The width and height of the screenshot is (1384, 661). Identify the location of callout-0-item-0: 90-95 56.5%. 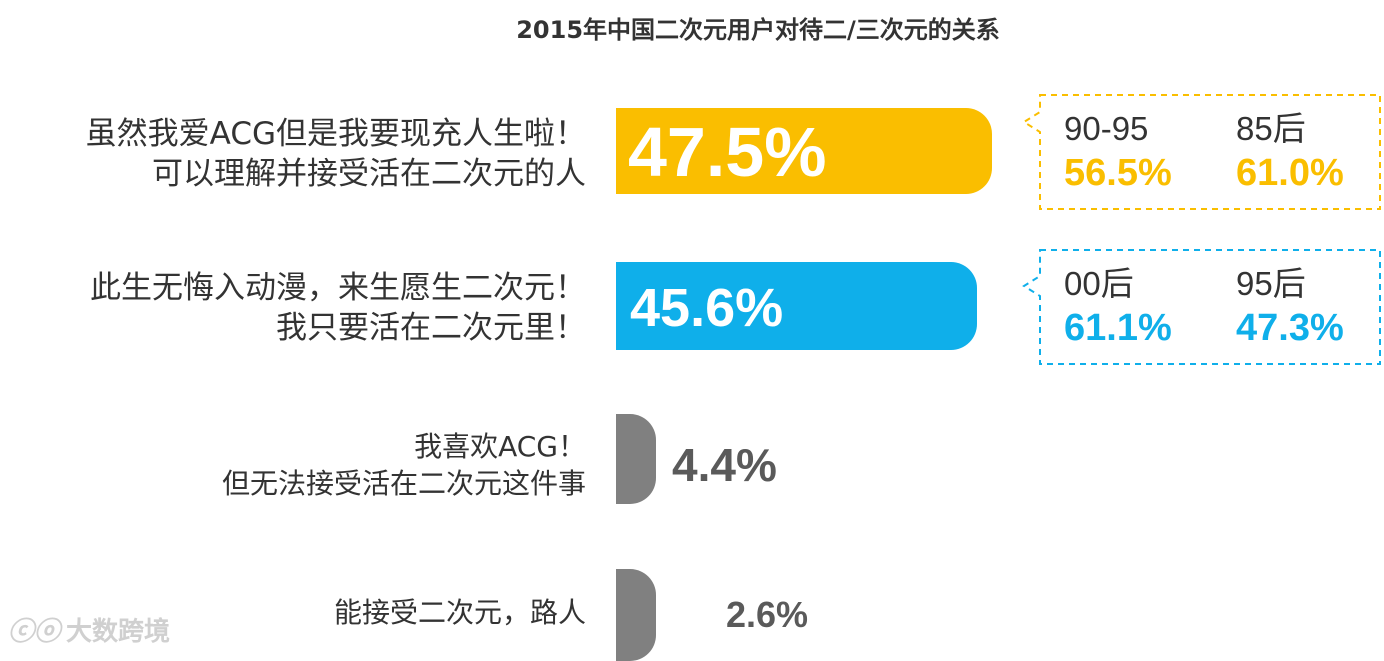
(1118, 152).